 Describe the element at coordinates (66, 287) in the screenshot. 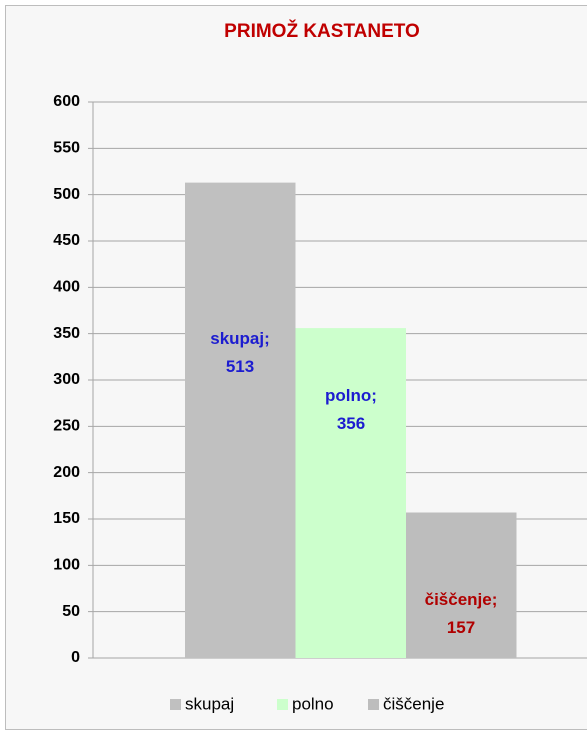

I see `y-tick-label: 400` at that location.